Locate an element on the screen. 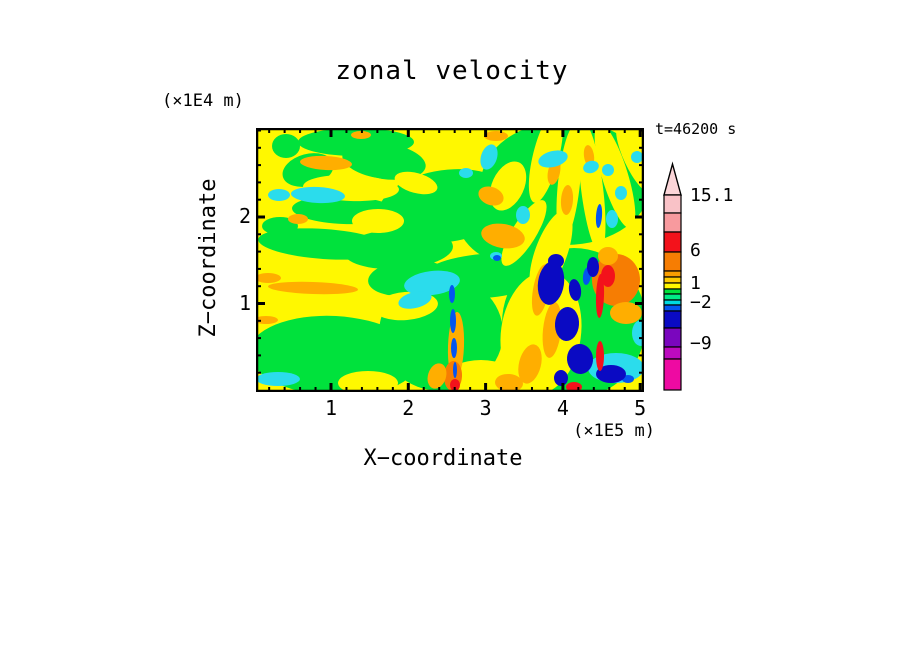 The image size is (904, 654). x-tick-label: 1 is located at coordinates (331, 408).